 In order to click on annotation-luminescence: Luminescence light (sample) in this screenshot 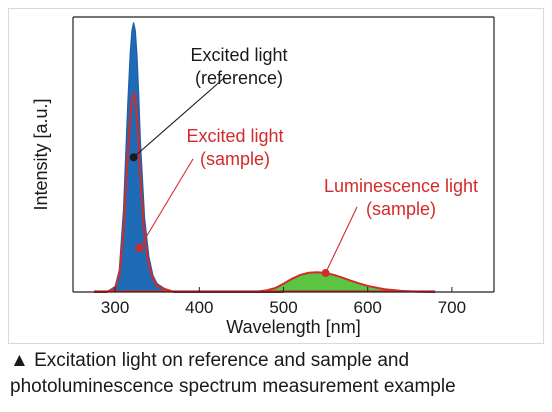, I will do `click(399, 227)`.